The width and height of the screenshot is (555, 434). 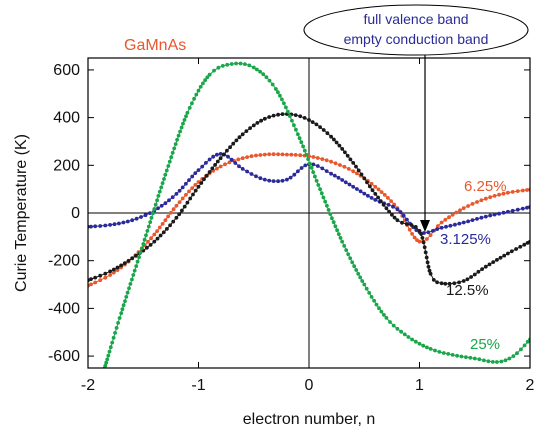 What do you see at coordinates (485, 186) in the screenshot?
I see `series-label-6-25: 6.25%` at bounding box center [485, 186].